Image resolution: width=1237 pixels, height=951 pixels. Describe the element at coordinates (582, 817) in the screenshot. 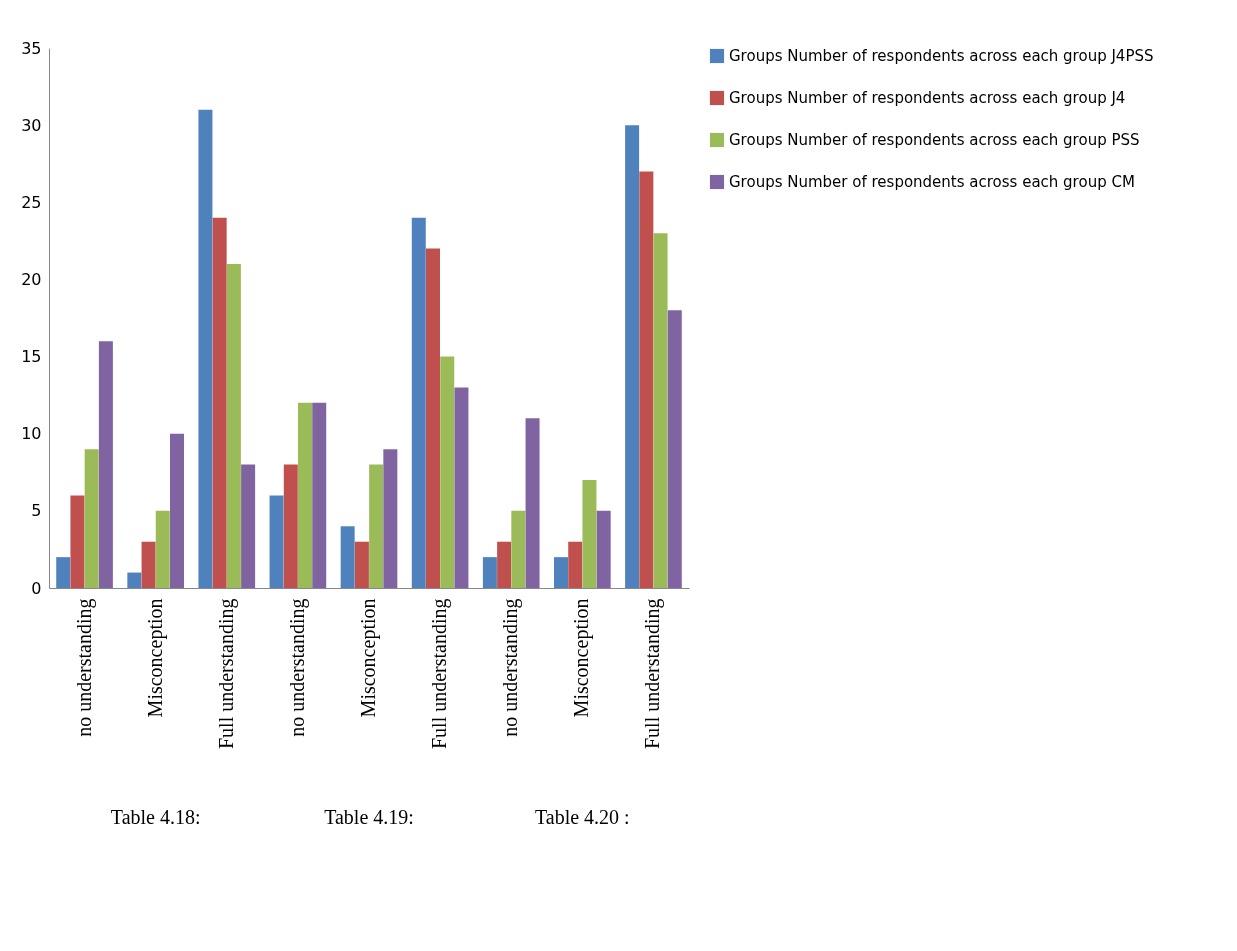

I see `caption: Table 4.20 :` at that location.